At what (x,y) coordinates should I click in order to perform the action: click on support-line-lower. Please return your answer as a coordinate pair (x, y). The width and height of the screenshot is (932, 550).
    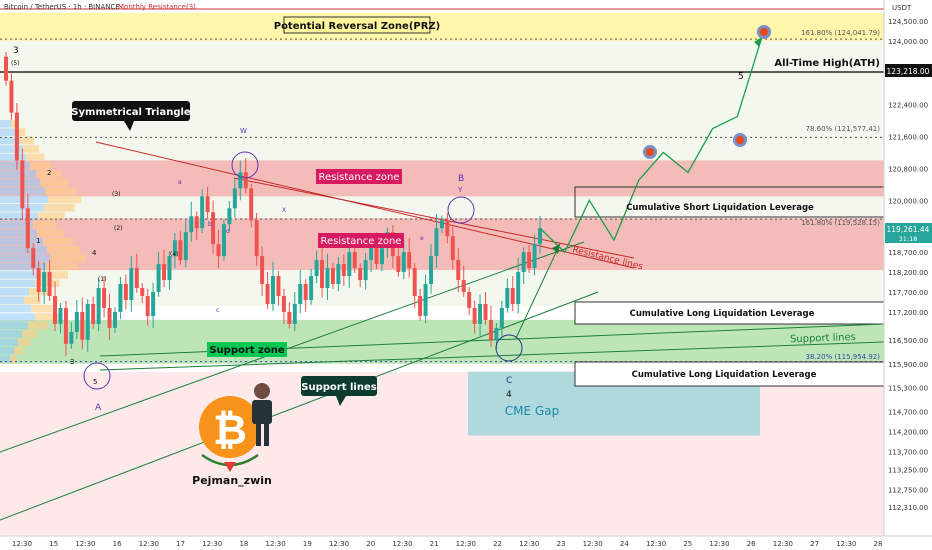
    Looking at the image, I should click on (492, 356).